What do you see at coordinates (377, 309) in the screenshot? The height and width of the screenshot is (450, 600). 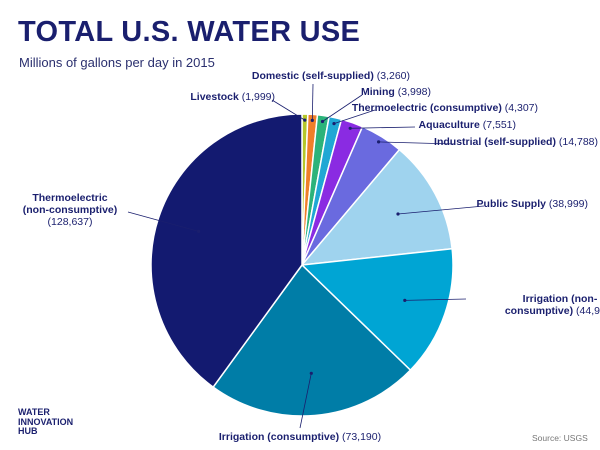 I see `slice-irrigation-non-consumptive` at bounding box center [377, 309].